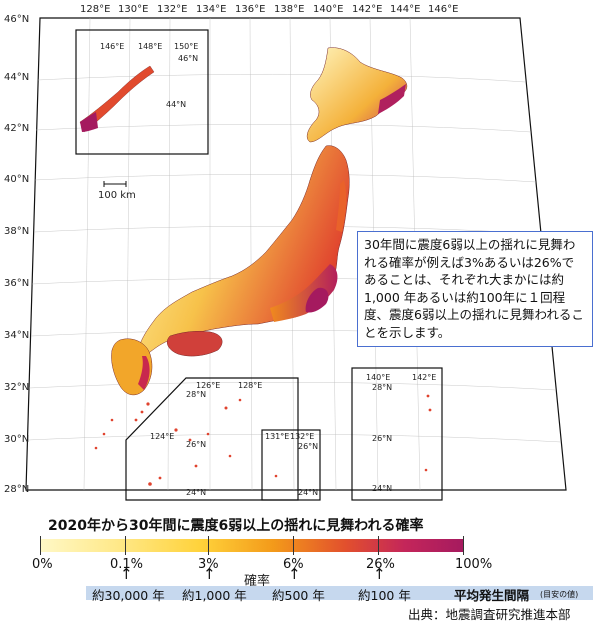 This screenshot has height=625, width=606. I want to click on lat-label: 34°N, so click(17, 335).